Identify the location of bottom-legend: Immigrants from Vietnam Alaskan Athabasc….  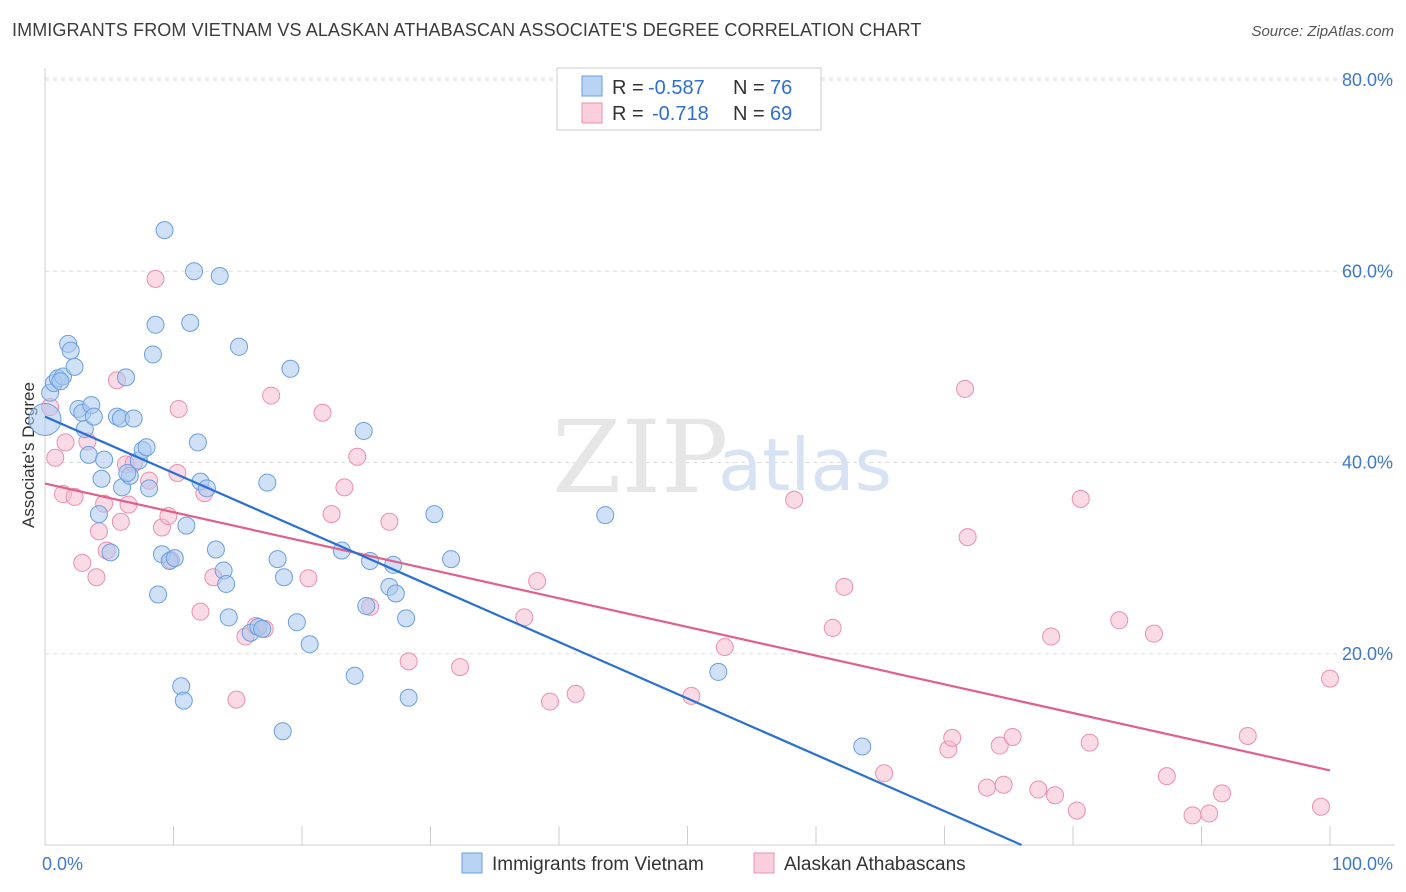
(713, 863).